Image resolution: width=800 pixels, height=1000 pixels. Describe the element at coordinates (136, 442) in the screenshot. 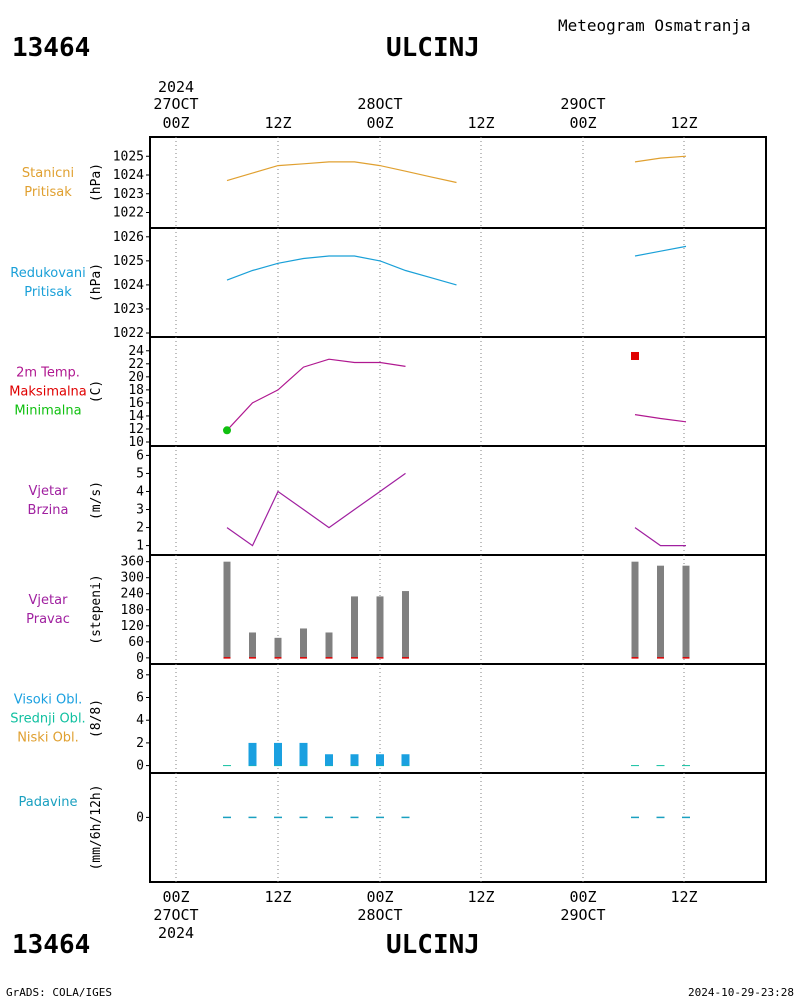

I see `y-tick-label: 10` at that location.